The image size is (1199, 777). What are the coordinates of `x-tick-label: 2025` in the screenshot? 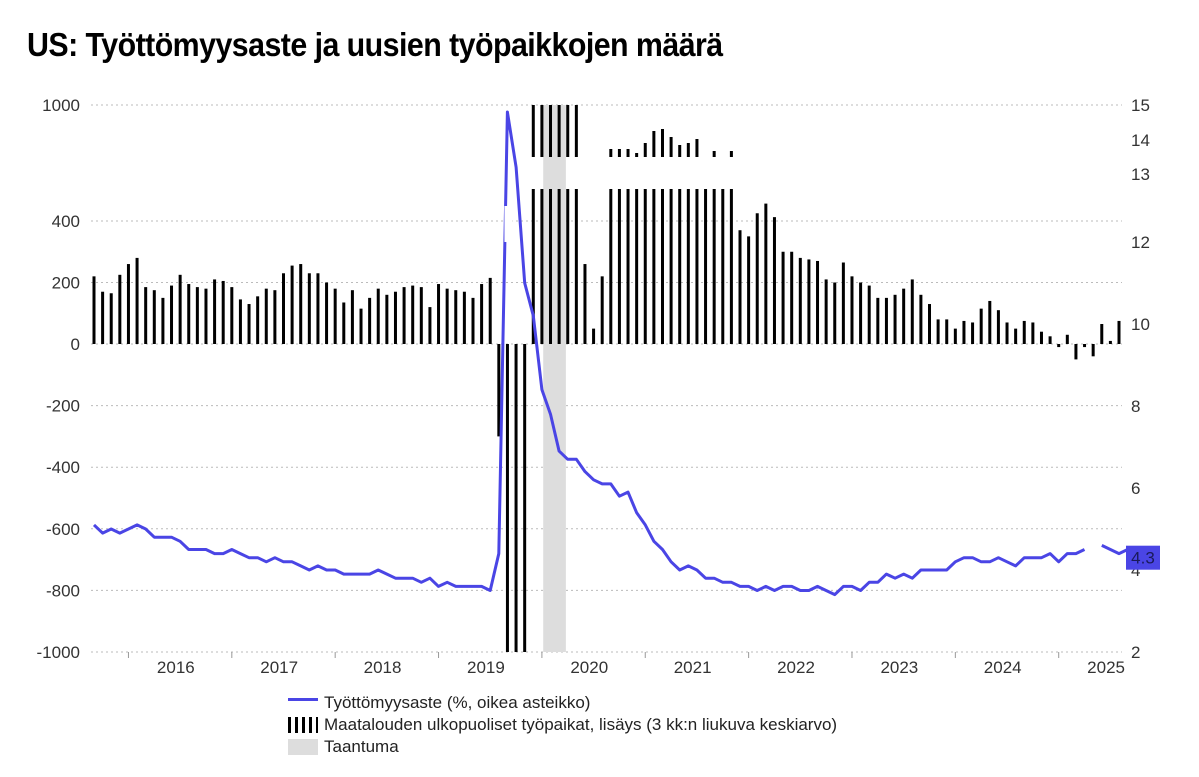 It's located at (1106, 667).